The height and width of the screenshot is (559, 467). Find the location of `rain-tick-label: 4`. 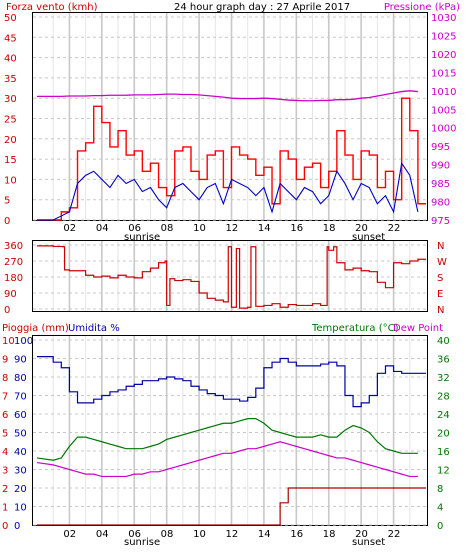

rain-tick-label: 4 is located at coordinates (5, 452).